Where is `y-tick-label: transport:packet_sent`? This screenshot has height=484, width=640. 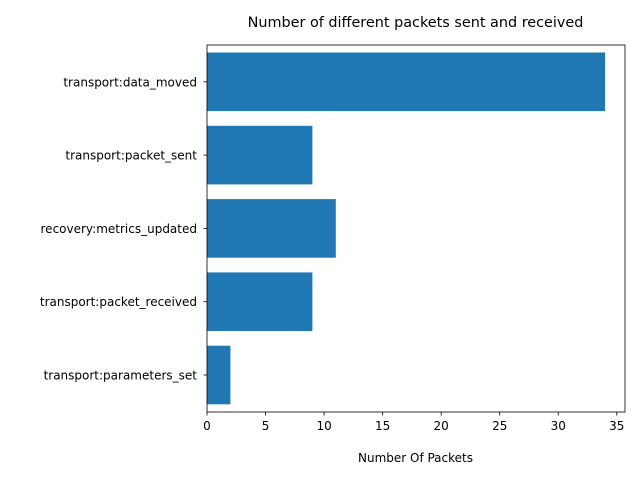 y-tick-label: transport:packet_sent is located at coordinates (131, 156).